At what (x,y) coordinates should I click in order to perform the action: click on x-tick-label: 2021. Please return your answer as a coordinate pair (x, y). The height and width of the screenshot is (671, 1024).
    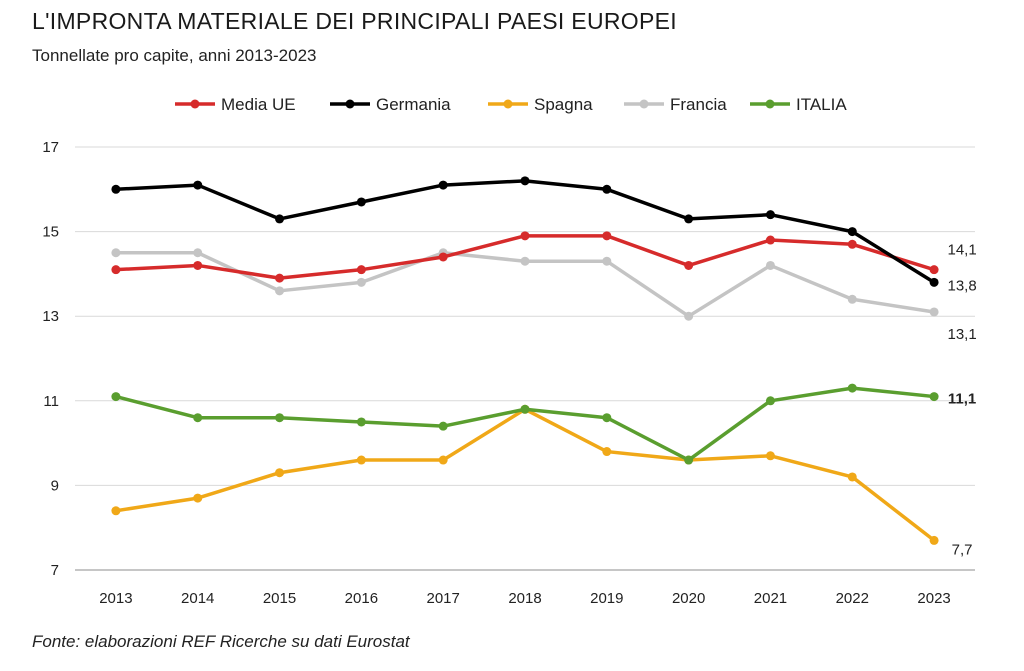
    Looking at the image, I should click on (770, 598).